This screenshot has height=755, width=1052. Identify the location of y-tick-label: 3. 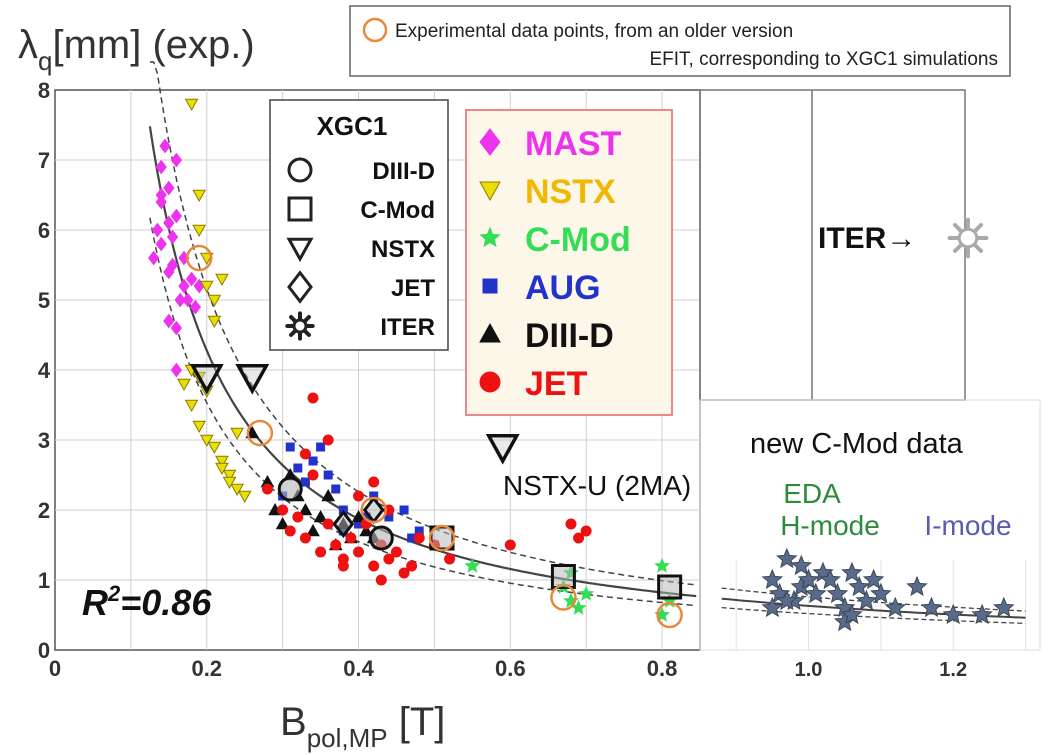
(44, 440).